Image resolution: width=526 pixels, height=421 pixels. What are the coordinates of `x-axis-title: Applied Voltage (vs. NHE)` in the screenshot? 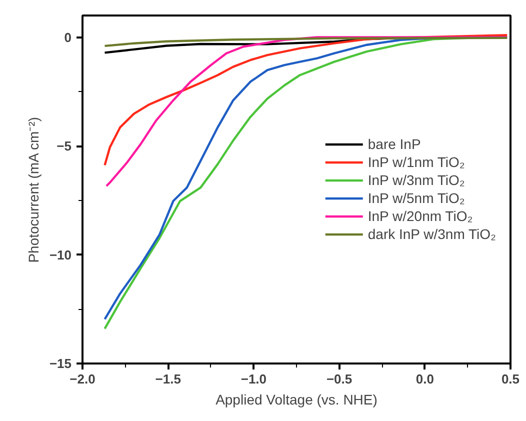 It's located at (297, 400).